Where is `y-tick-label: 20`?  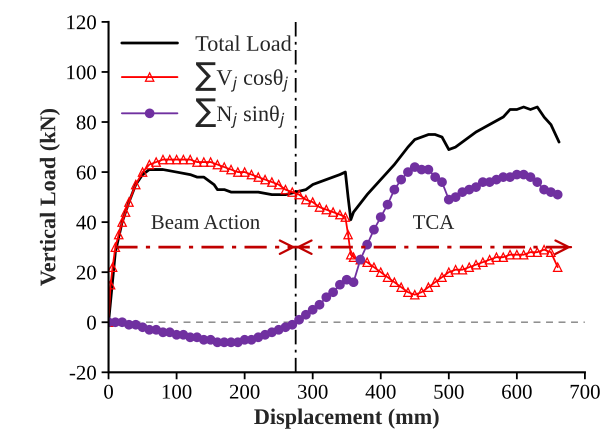
y-tick-label: 20 is located at coordinates (86, 273).